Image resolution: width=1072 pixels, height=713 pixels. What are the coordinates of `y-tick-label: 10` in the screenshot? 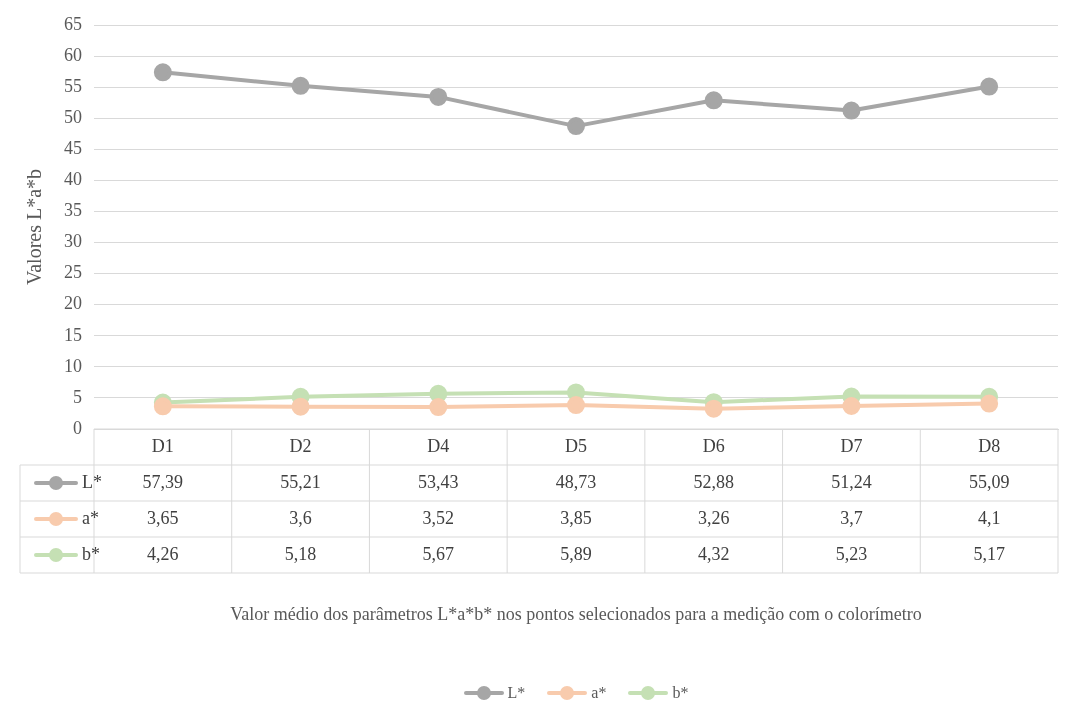 It's located at (73, 365).